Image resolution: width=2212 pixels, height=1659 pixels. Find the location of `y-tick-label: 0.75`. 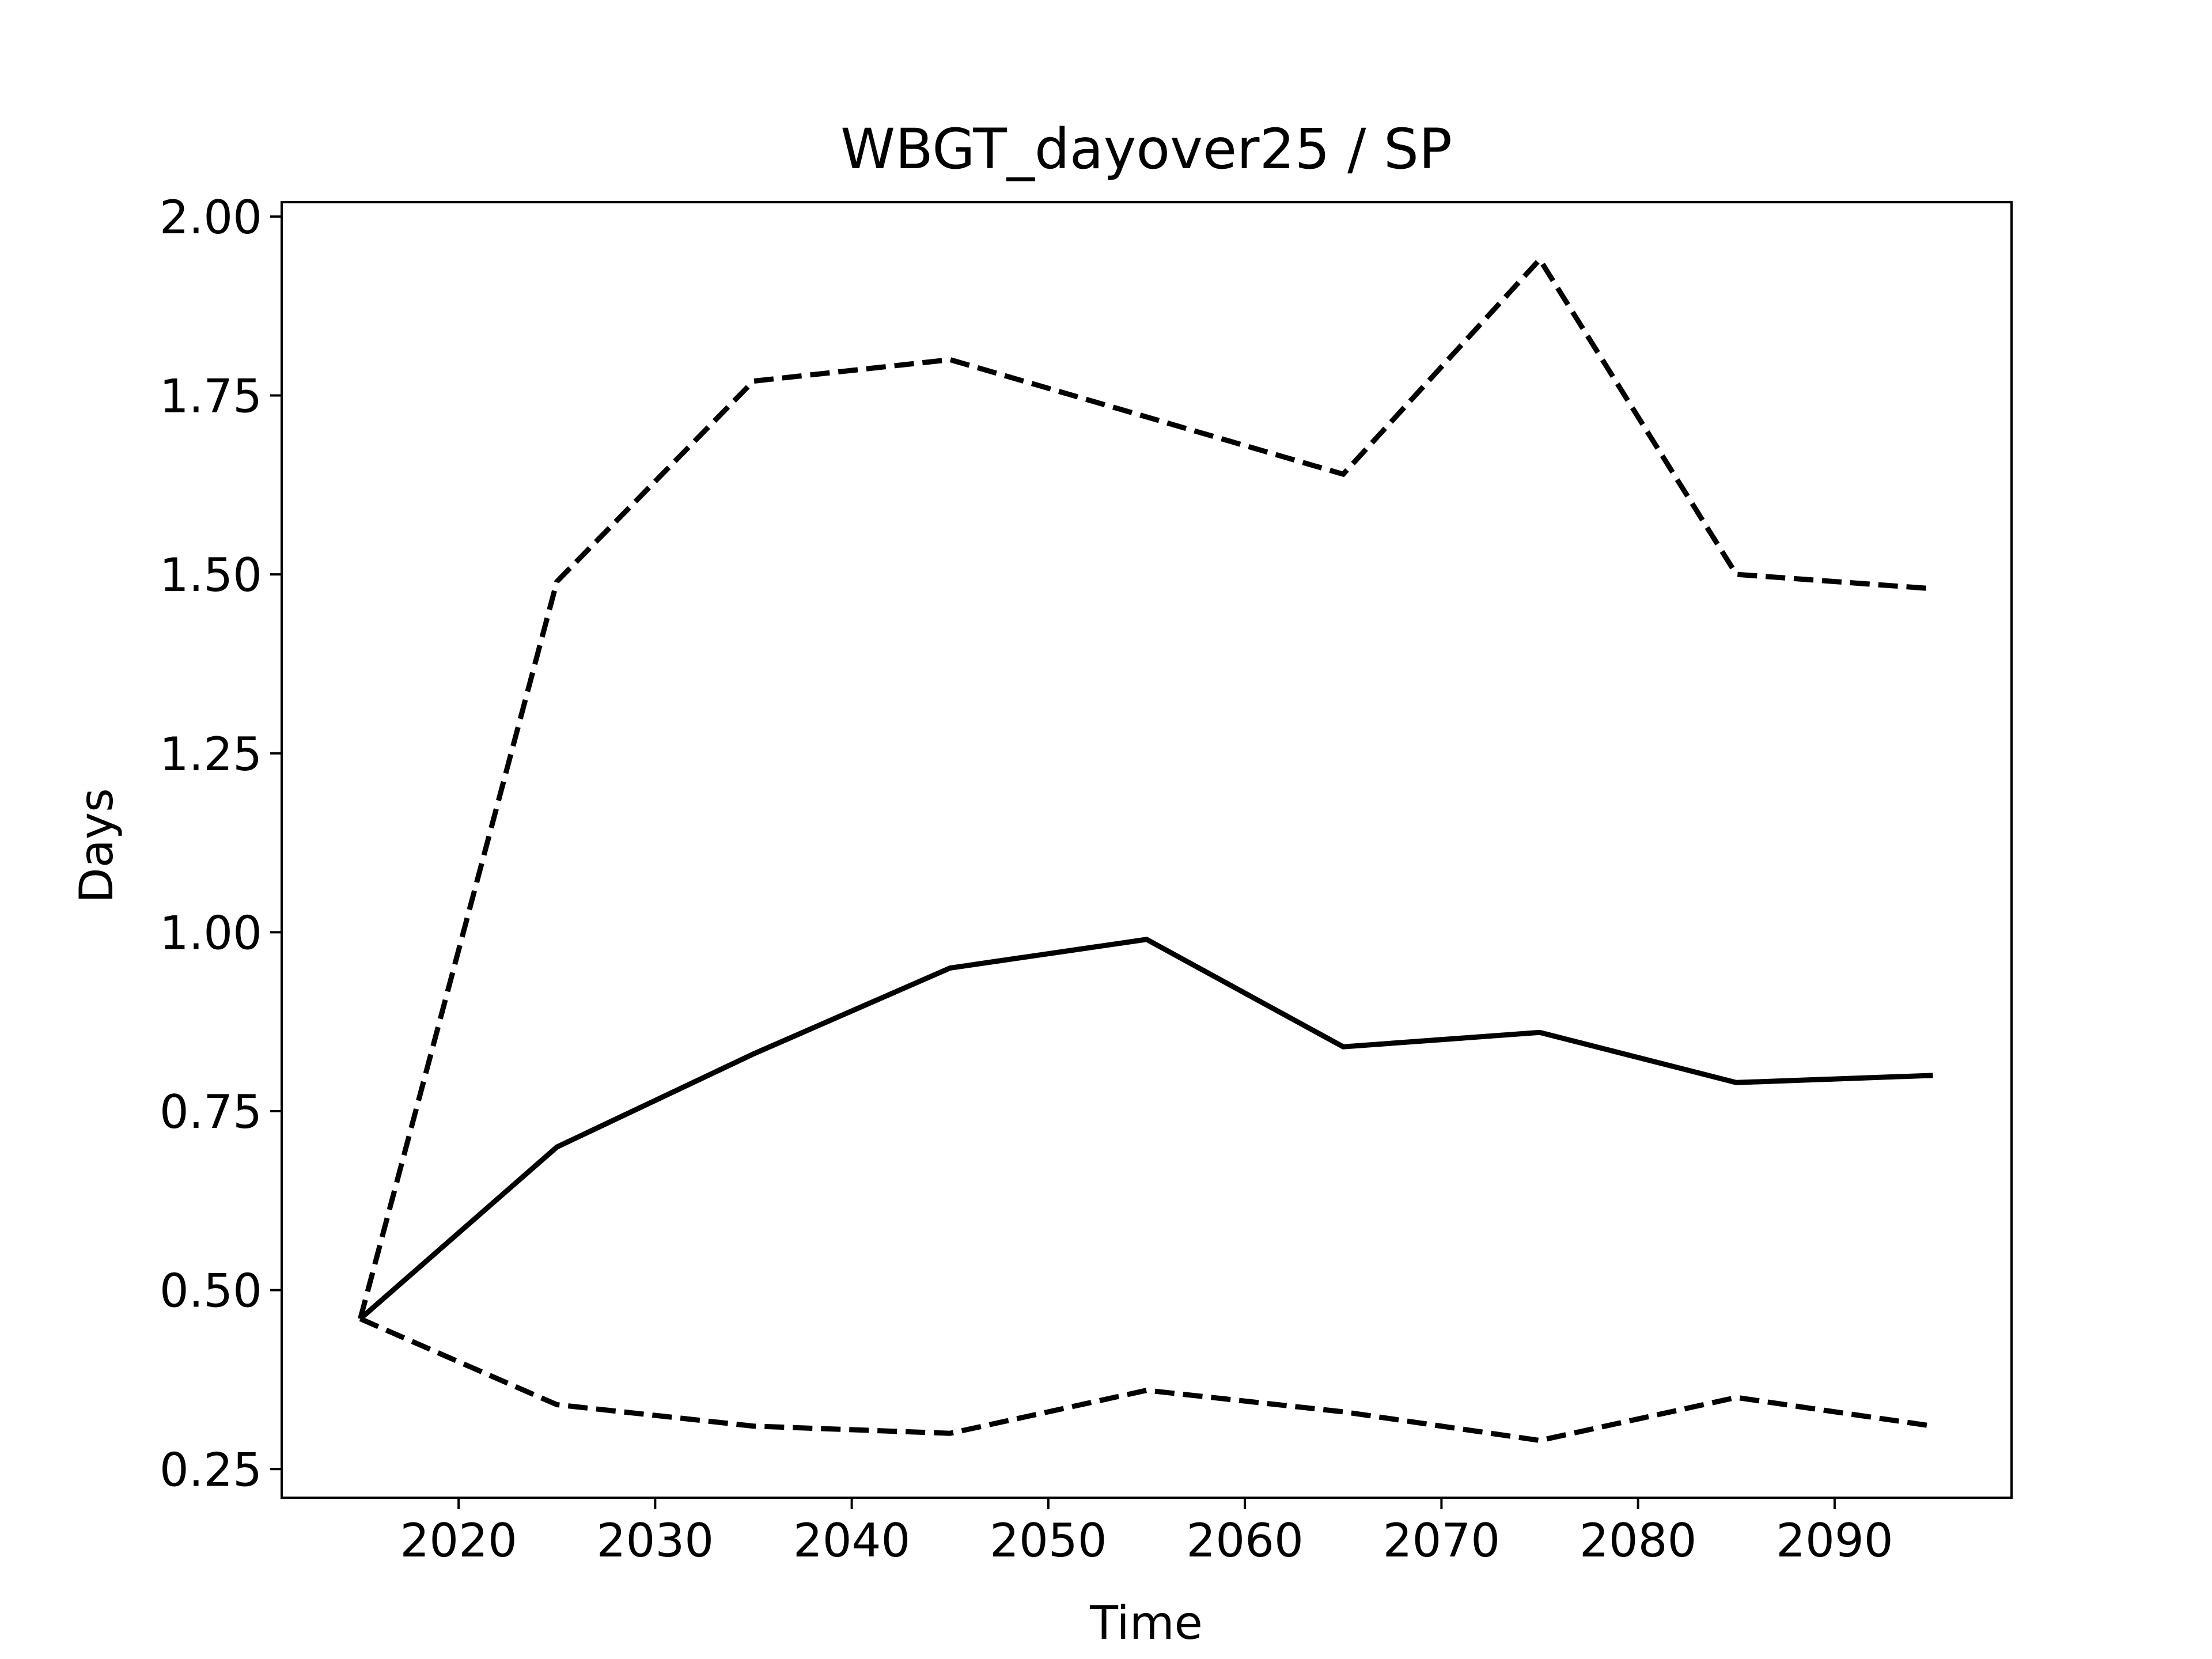

y-tick-label: 0.75 is located at coordinates (211, 1112).